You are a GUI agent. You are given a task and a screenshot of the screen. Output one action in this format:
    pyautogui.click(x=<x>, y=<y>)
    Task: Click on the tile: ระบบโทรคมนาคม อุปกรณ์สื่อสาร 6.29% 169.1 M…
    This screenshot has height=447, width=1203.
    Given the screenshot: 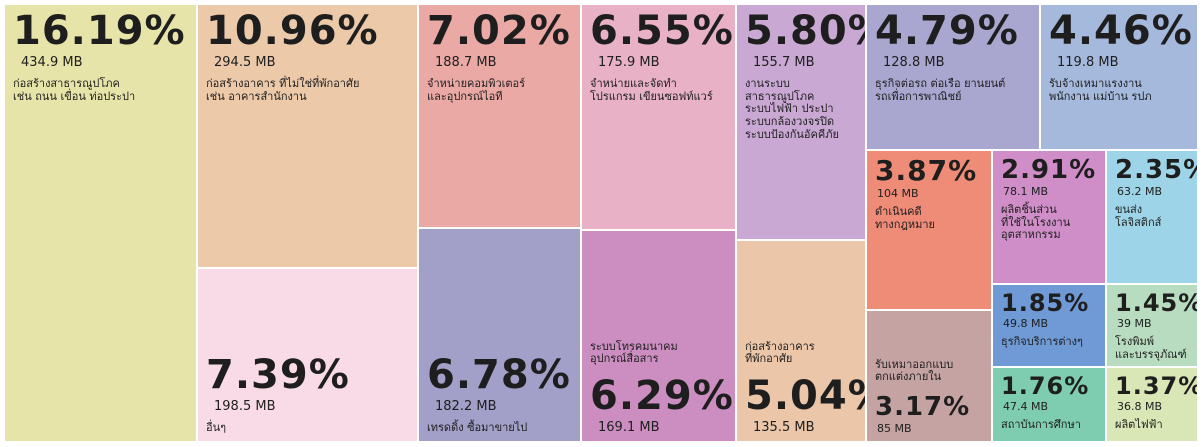 What is the action you would take?
    pyautogui.click(x=658, y=336)
    